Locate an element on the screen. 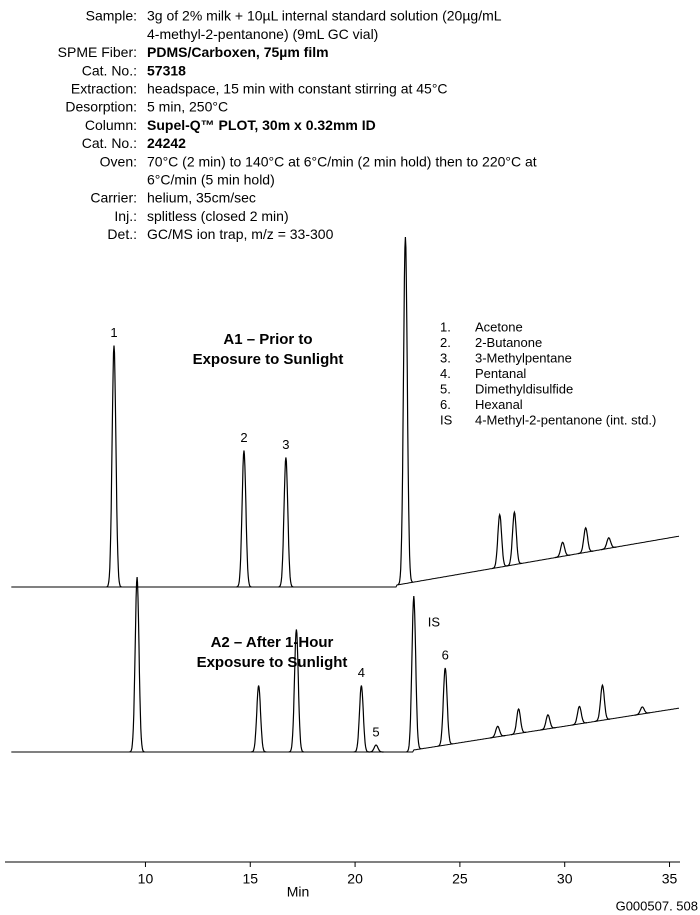 Image resolution: width=700 pixels, height=915 pixels. trace-title: A2 – After 1-Hour is located at coordinates (272, 642).